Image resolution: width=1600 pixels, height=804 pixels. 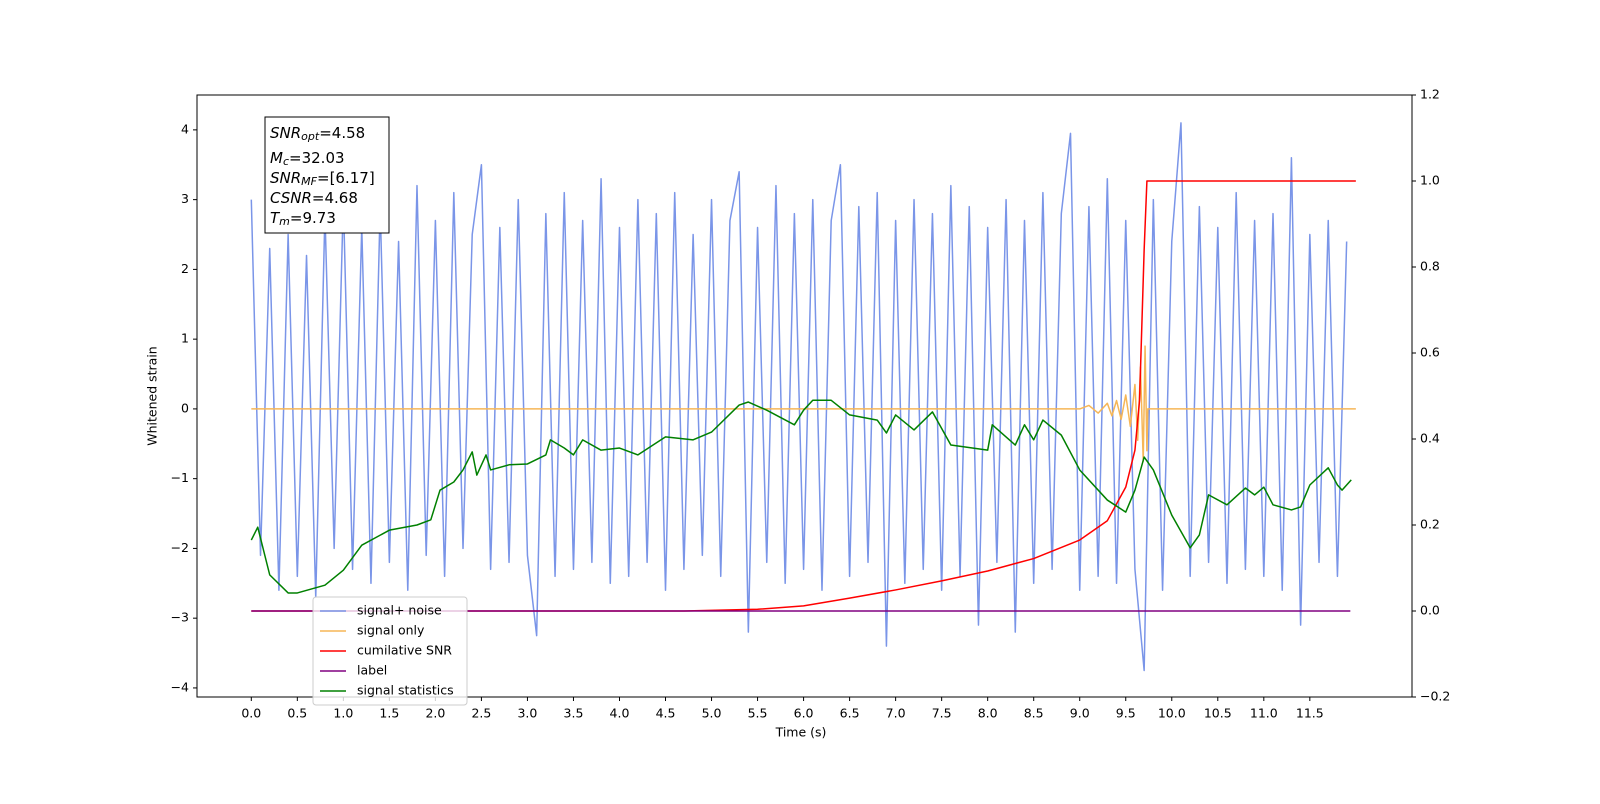 I want to click on y-tick-label: −2, so click(x=180, y=547).